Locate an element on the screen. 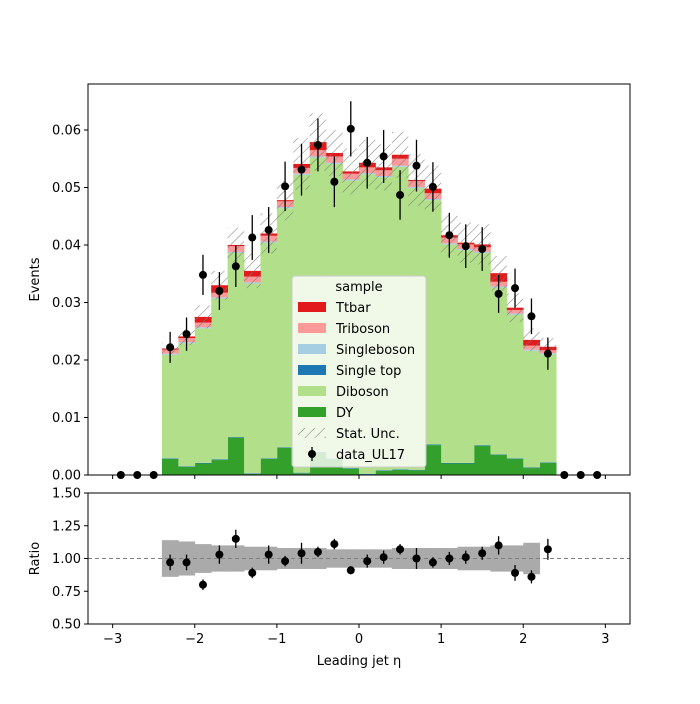 The height and width of the screenshot is (704, 700). y-tick-label: 0.01 is located at coordinates (66, 418).